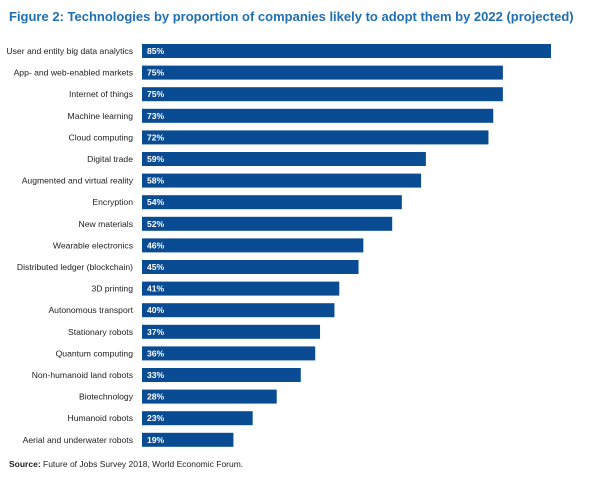 Image resolution: width=602 pixels, height=477 pixels. What do you see at coordinates (156, 353) in the screenshot?
I see `bar-value-label: 36%` at bounding box center [156, 353].